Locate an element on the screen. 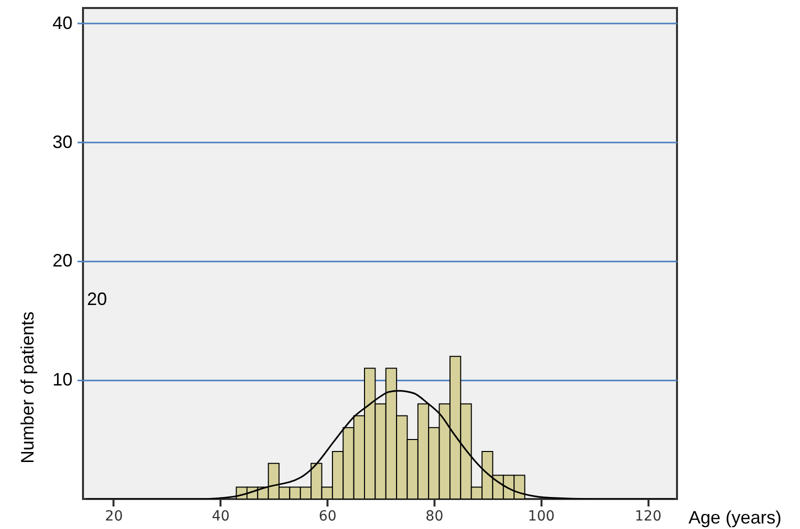 This screenshot has width=800, height=529. x-tick-label: 120 is located at coordinates (648, 516).